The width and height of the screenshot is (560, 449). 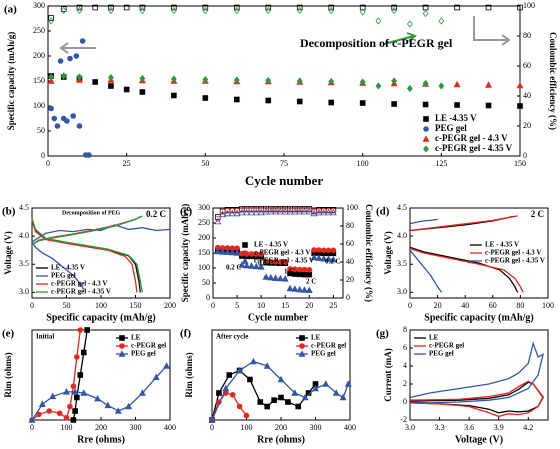 What do you see at coordinates (234, 268) in the screenshot?
I see `annotation: 0.2 C` at bounding box center [234, 268].